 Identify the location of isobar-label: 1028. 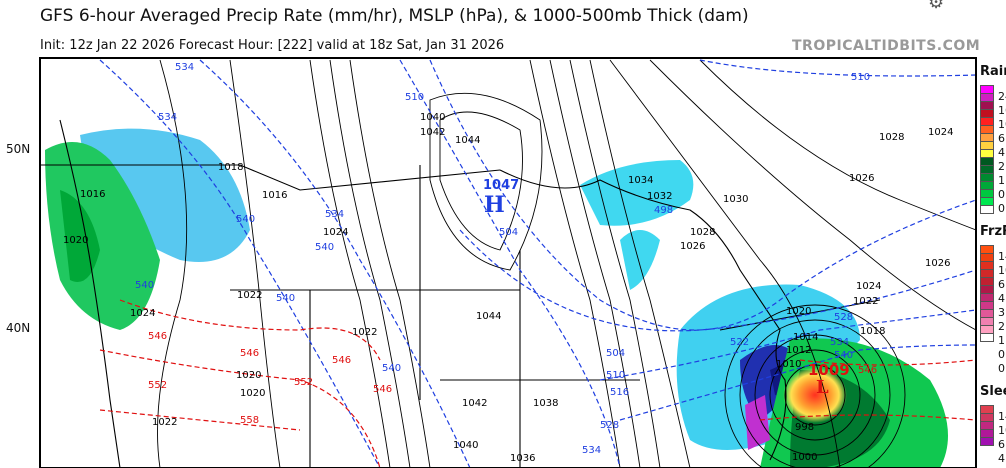
(891, 137).